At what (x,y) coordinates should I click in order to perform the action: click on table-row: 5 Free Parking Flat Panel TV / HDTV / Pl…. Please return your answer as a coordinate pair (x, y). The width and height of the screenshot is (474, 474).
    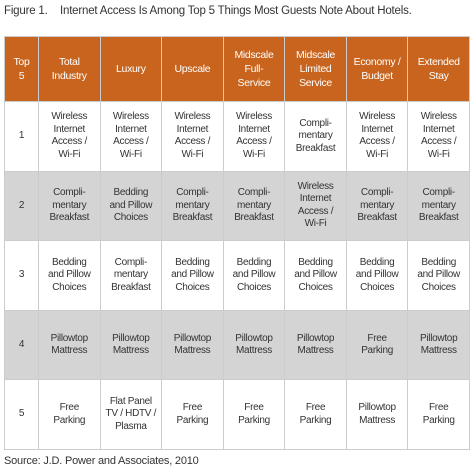
    Looking at the image, I should click on (237, 414).